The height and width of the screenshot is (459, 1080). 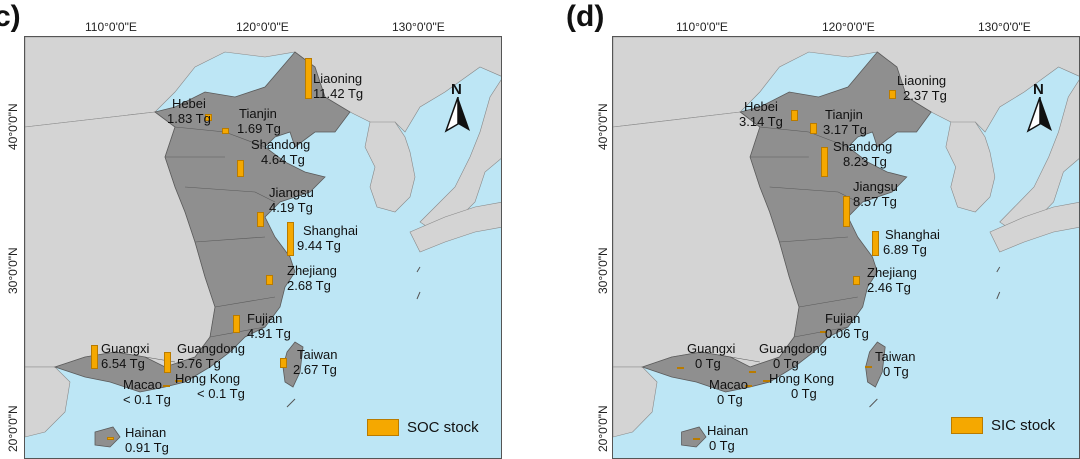 I want to click on panel-d-label-hongkong: Hong Kong 0 Tg, so click(x=802, y=386).